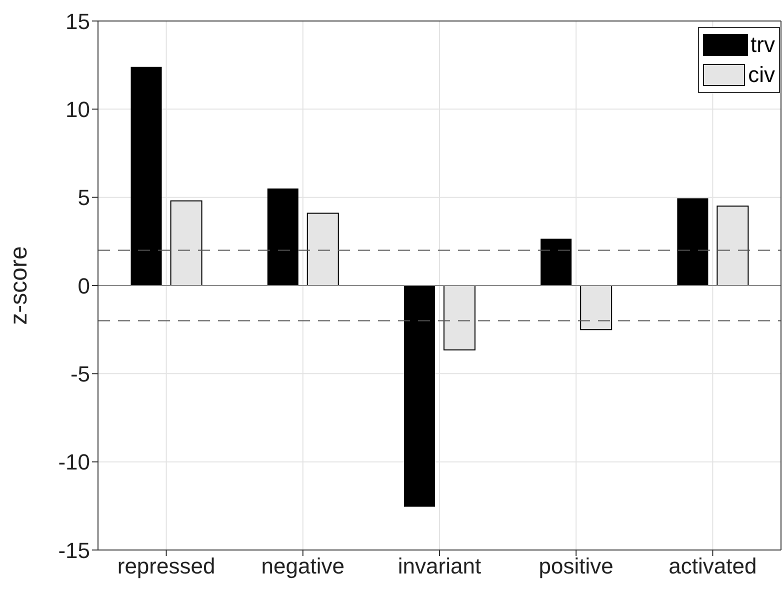 The image size is (784, 608). I want to click on y-tick-label: 5, so click(84, 197).